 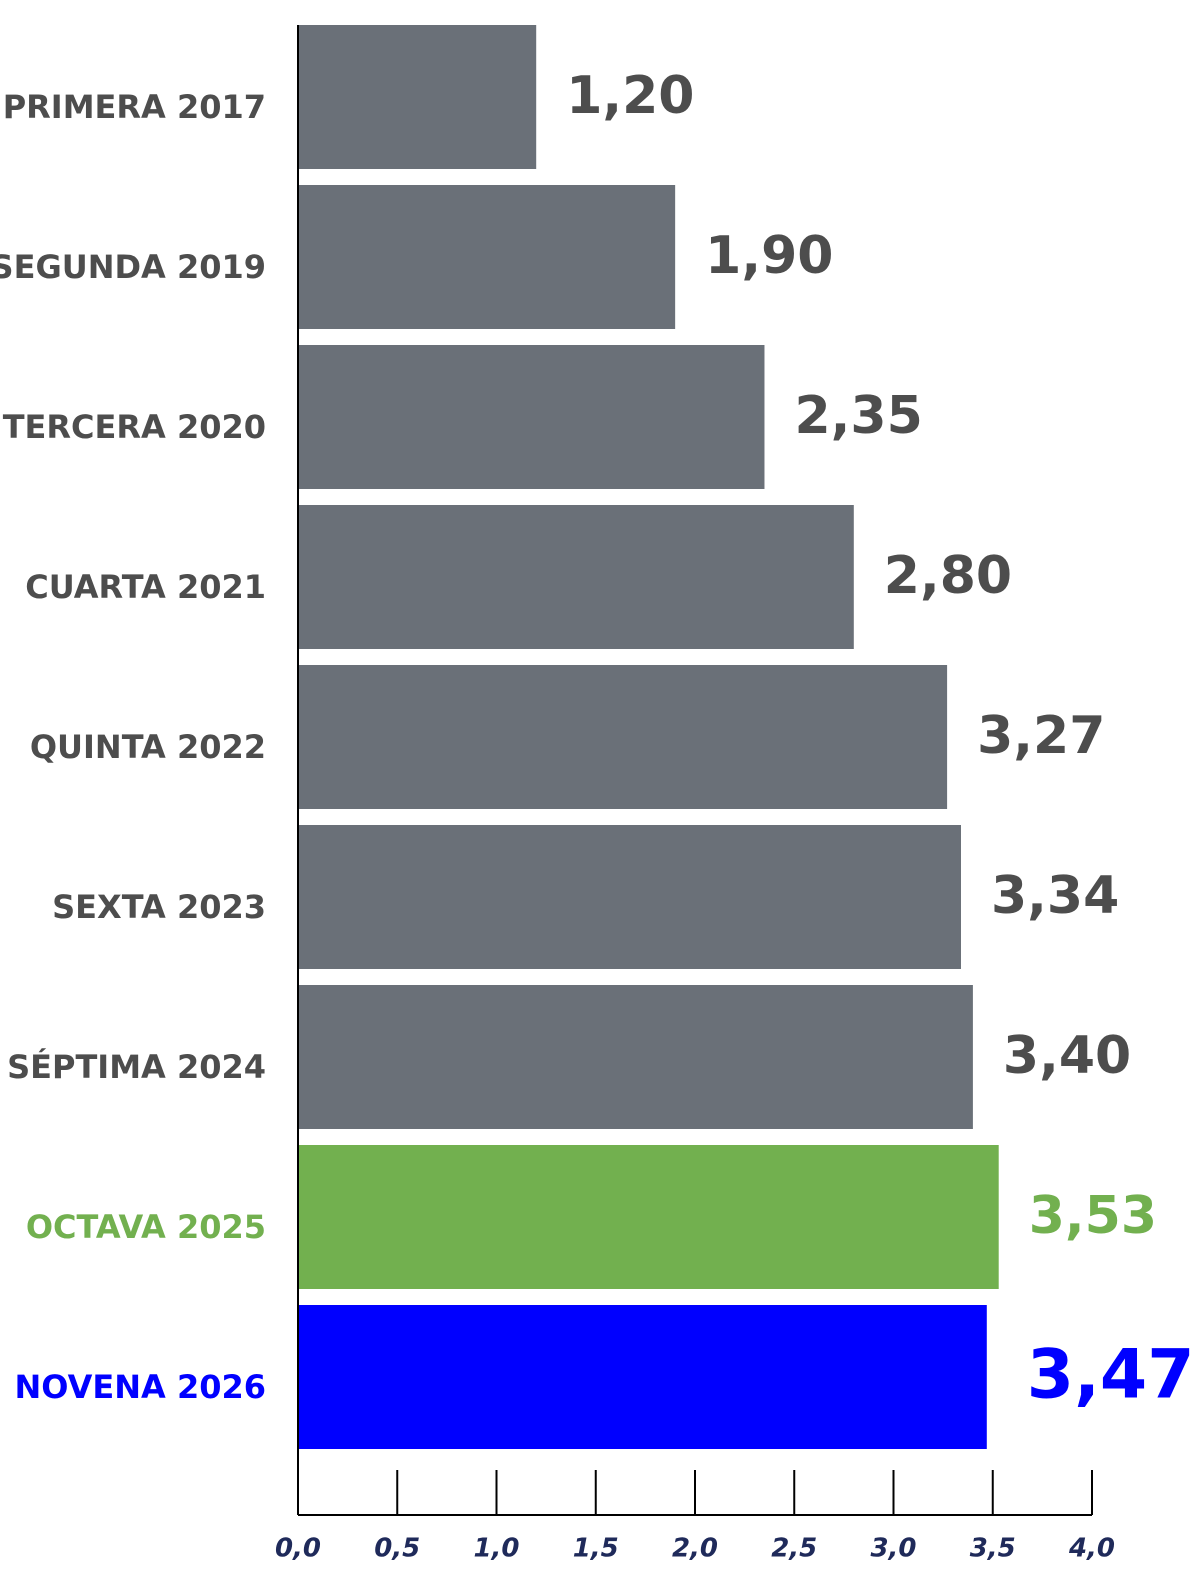 I want to click on x-tick-label: 3,0, so click(x=893, y=1549).